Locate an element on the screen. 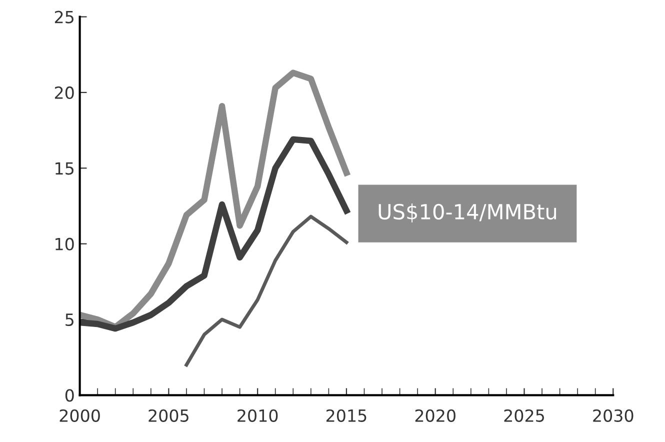 The image size is (665, 442). line-series is located at coordinates (266, 290).